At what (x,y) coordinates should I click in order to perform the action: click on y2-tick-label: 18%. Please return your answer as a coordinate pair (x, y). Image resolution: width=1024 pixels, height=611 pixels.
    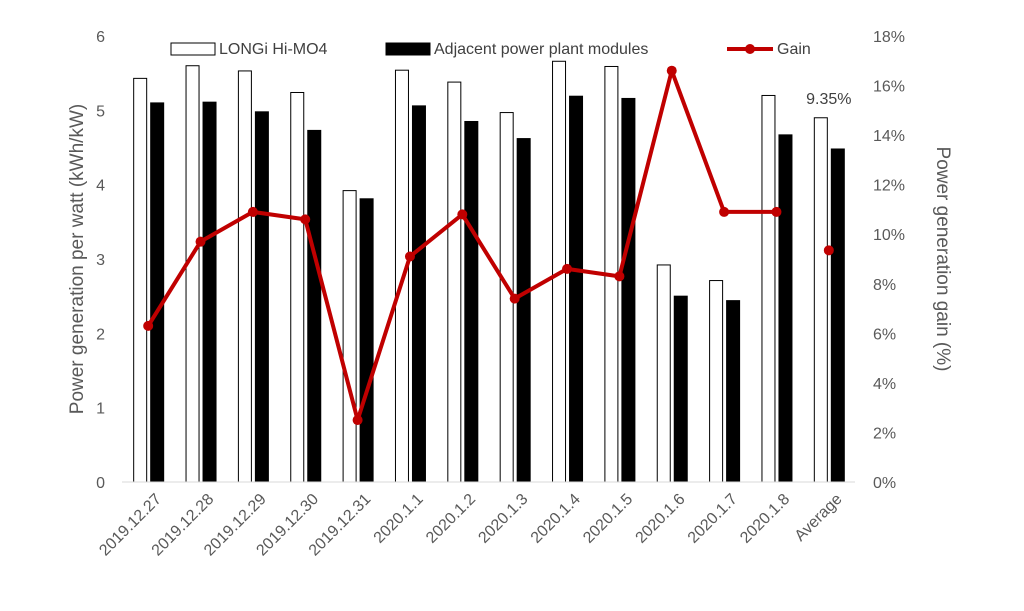
    Looking at the image, I should click on (889, 37).